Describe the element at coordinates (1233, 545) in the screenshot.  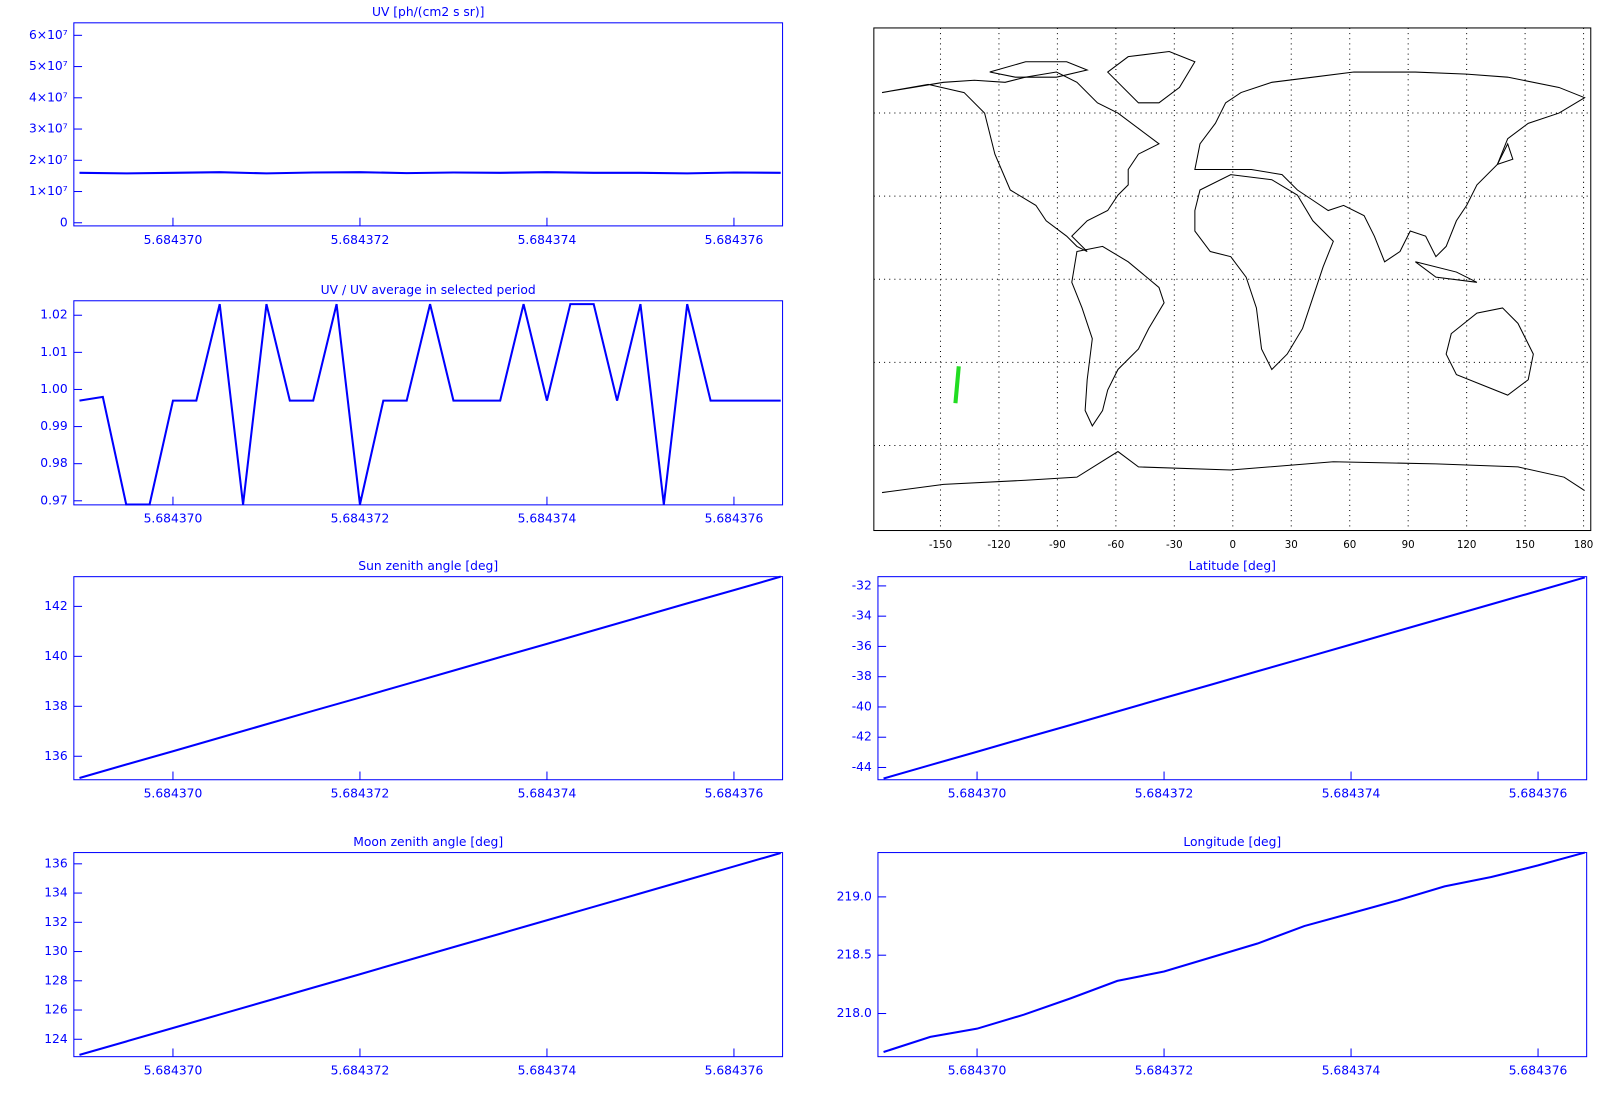
I see `x-tick-label: 0` at that location.